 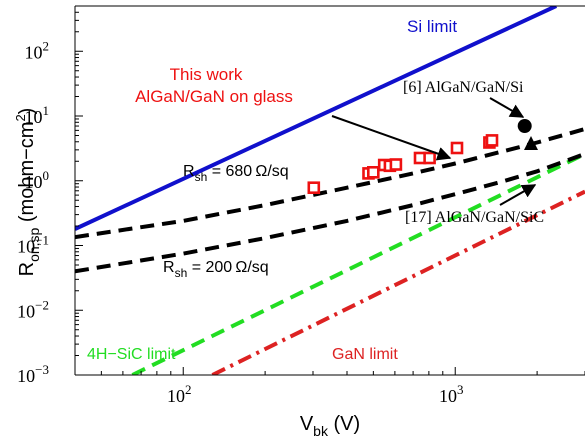 What do you see at coordinates (329, 386) in the screenshot?
I see `x-axis-ticks: 10² 10³` at bounding box center [329, 386].